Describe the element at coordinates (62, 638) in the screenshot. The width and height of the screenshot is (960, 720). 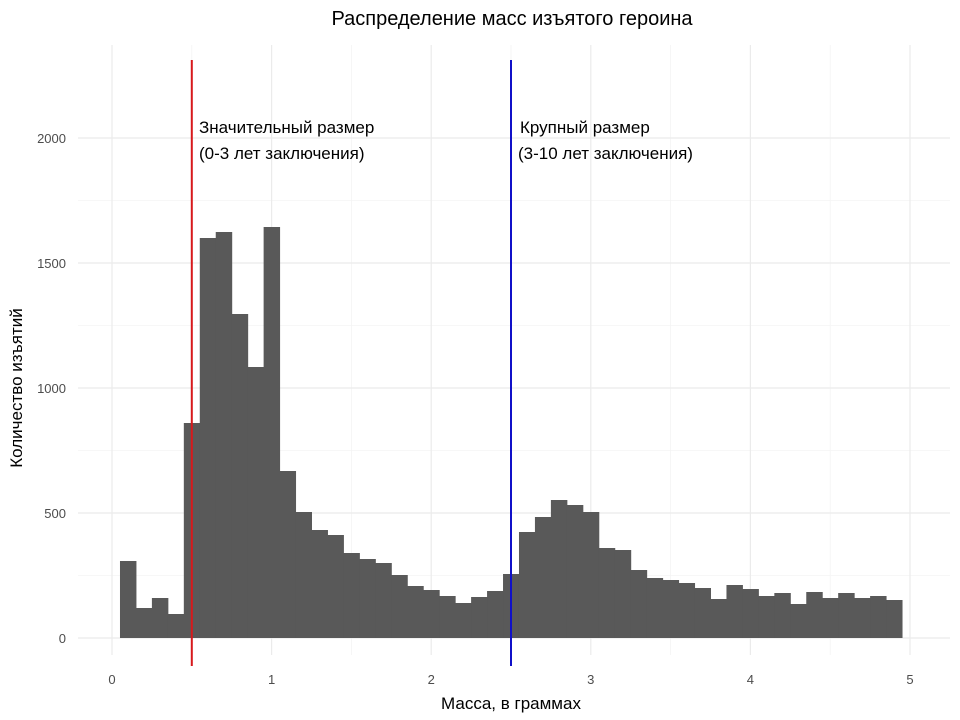
I see `y-tick-label: 0` at that location.